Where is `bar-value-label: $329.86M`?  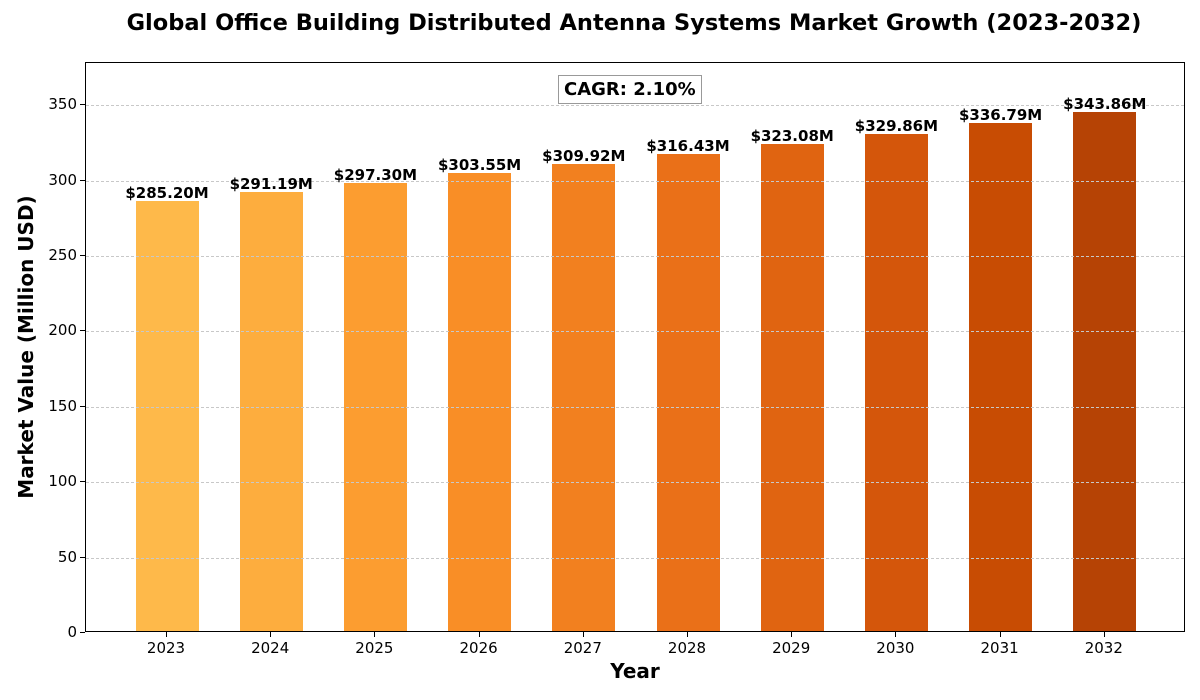
bar-value-label: $329.86M is located at coordinates (896, 125).